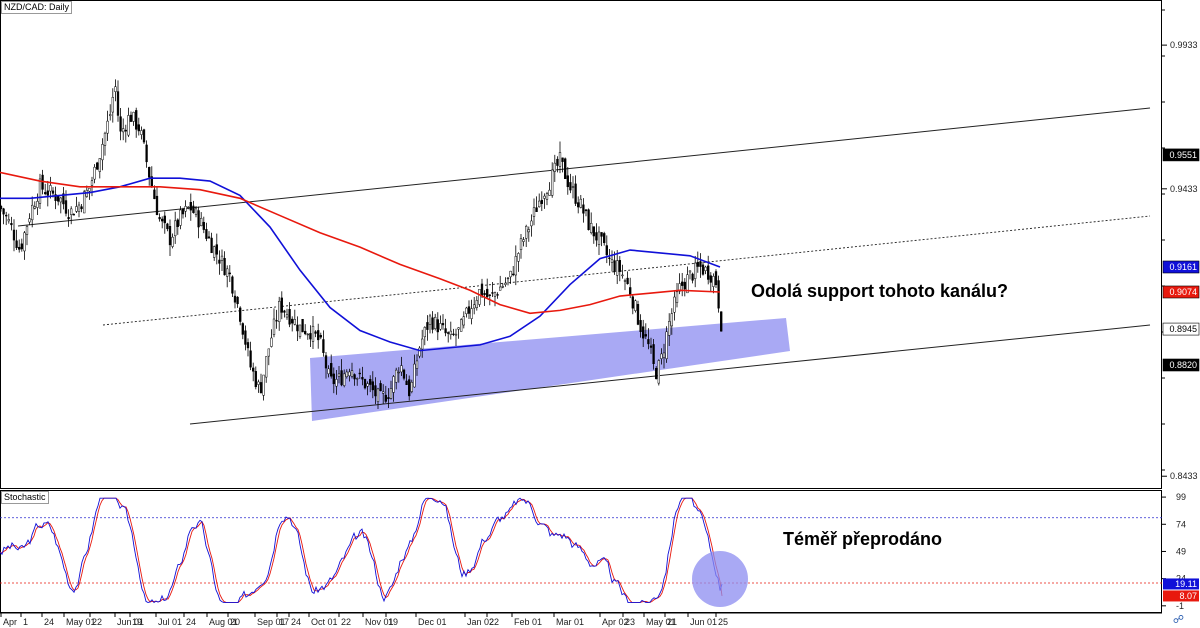 The image size is (1200, 628). Describe the element at coordinates (37, 7) in the screenshot. I see `symbol-label: NZD/CAD: Daily` at that location.